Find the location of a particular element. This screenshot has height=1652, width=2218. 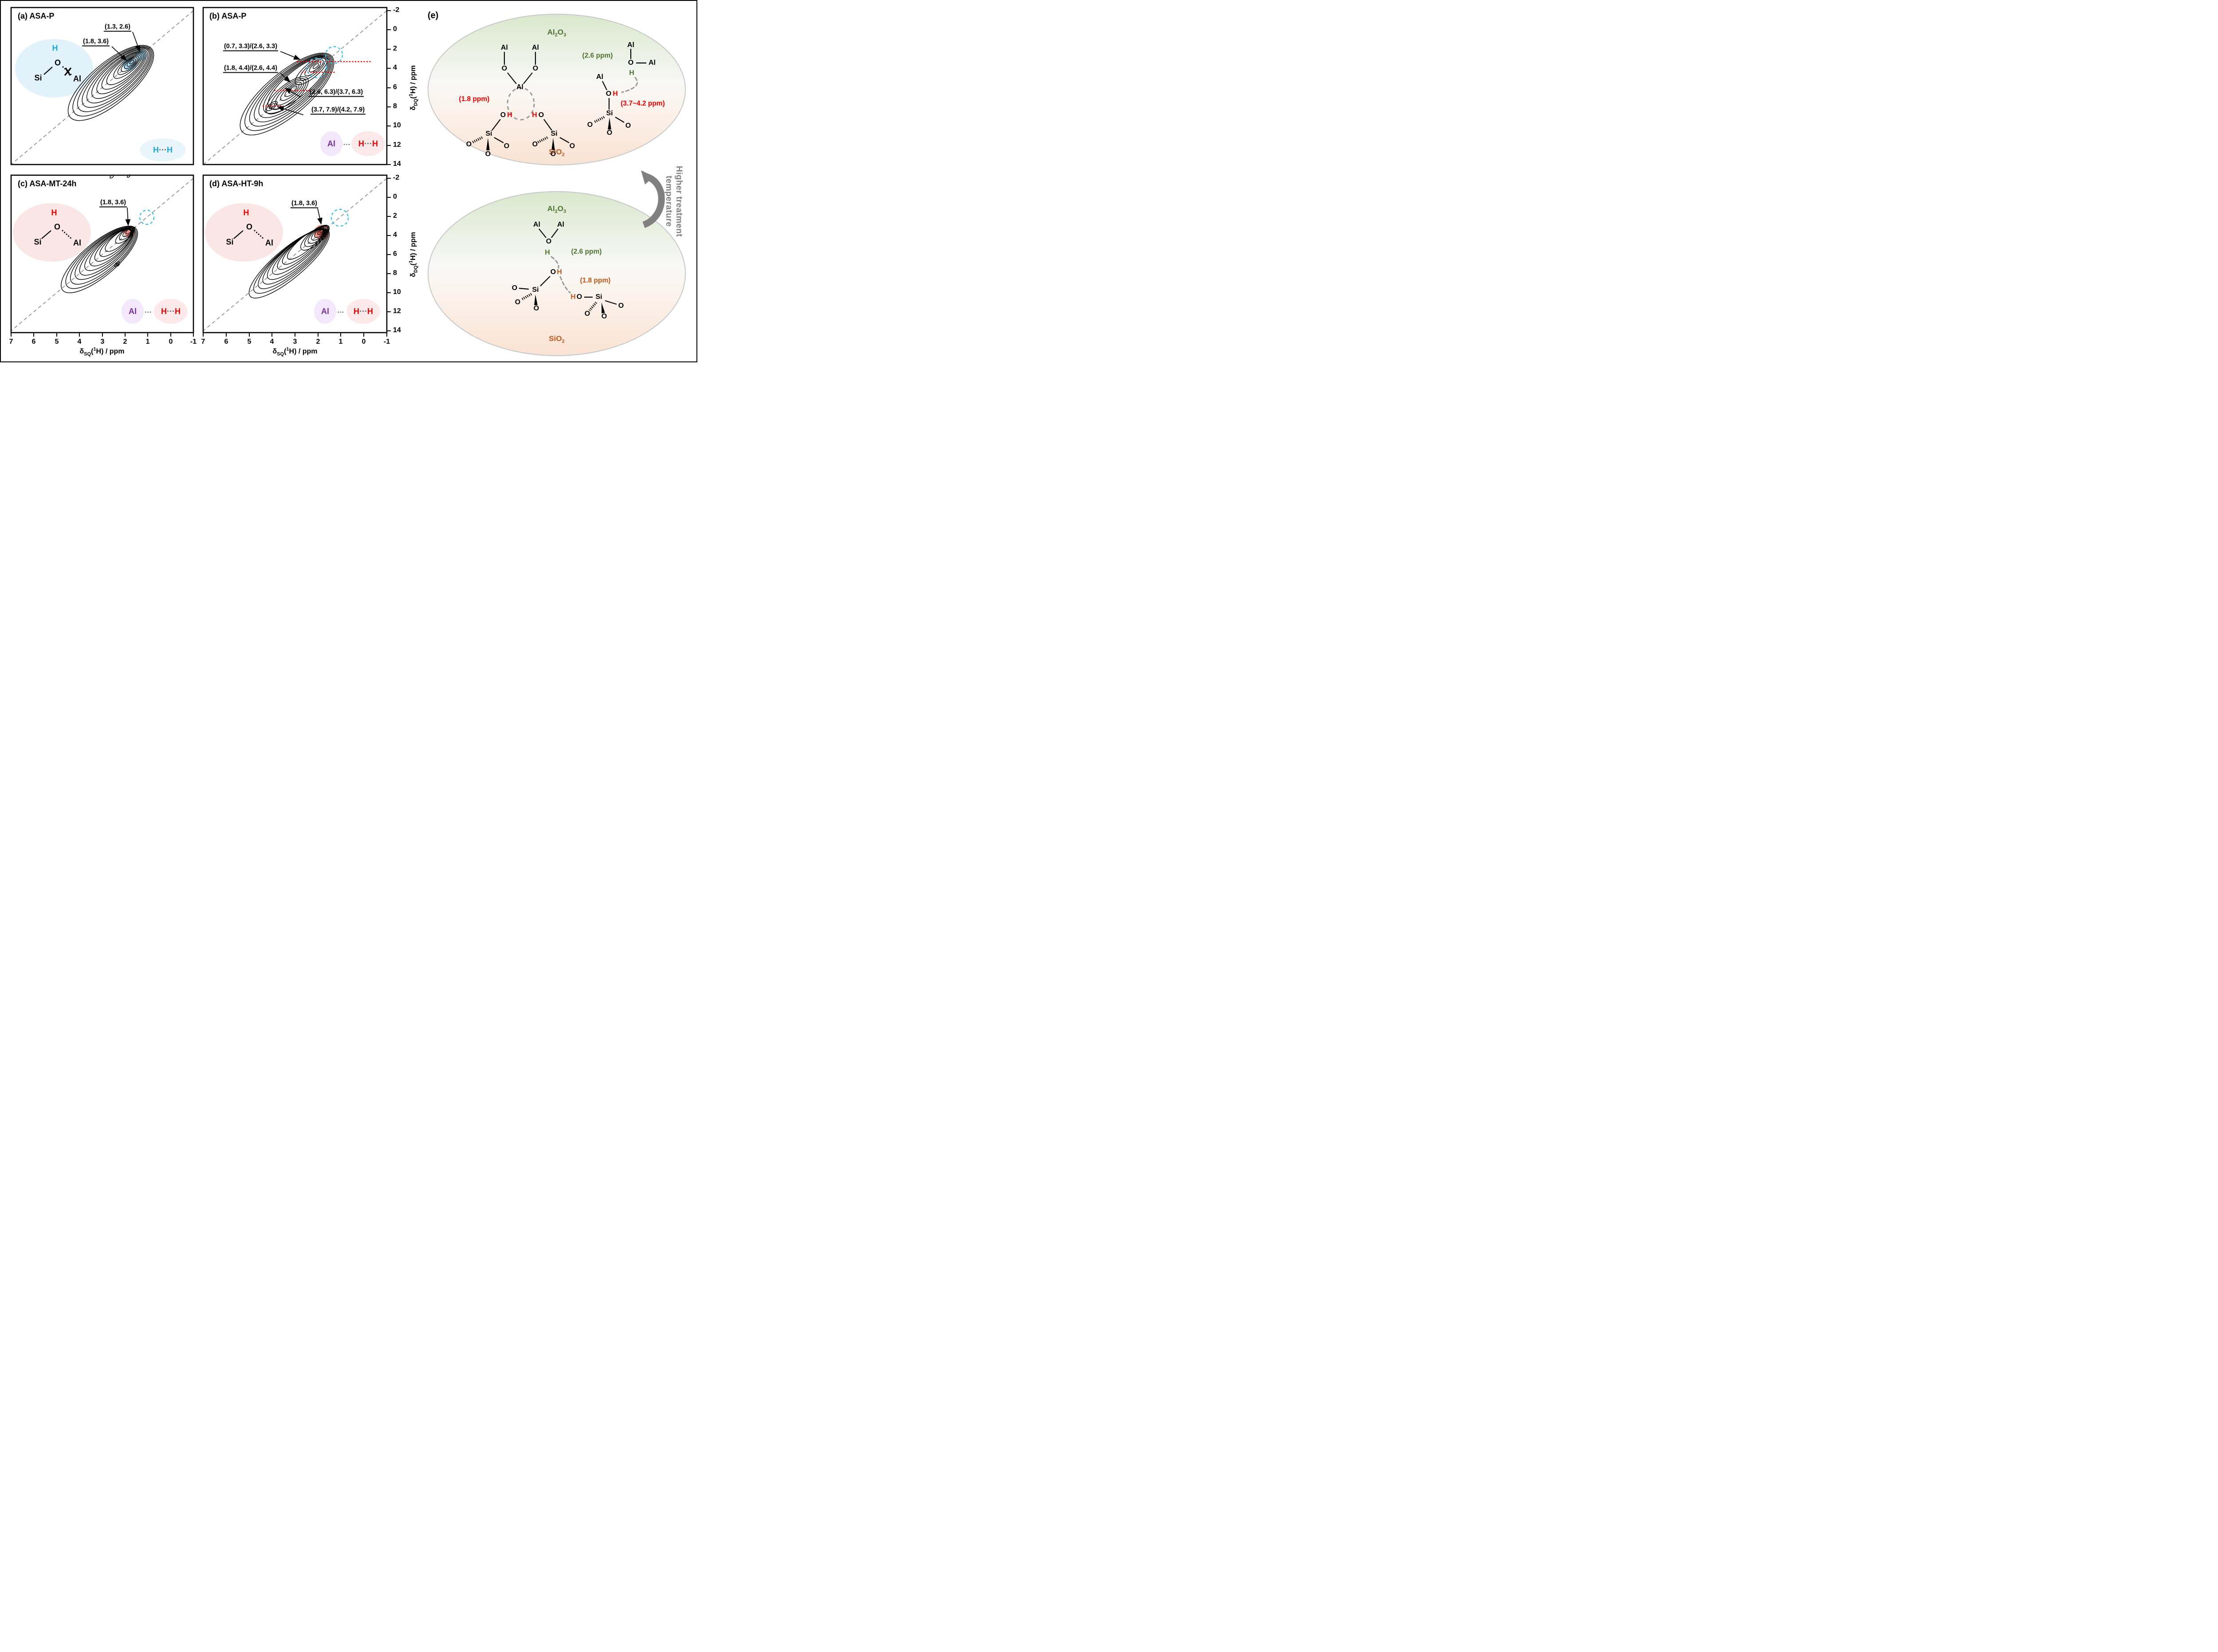

higher-treatment-temperature-label: Higher treatment temperature is located at coordinates (674, 201).